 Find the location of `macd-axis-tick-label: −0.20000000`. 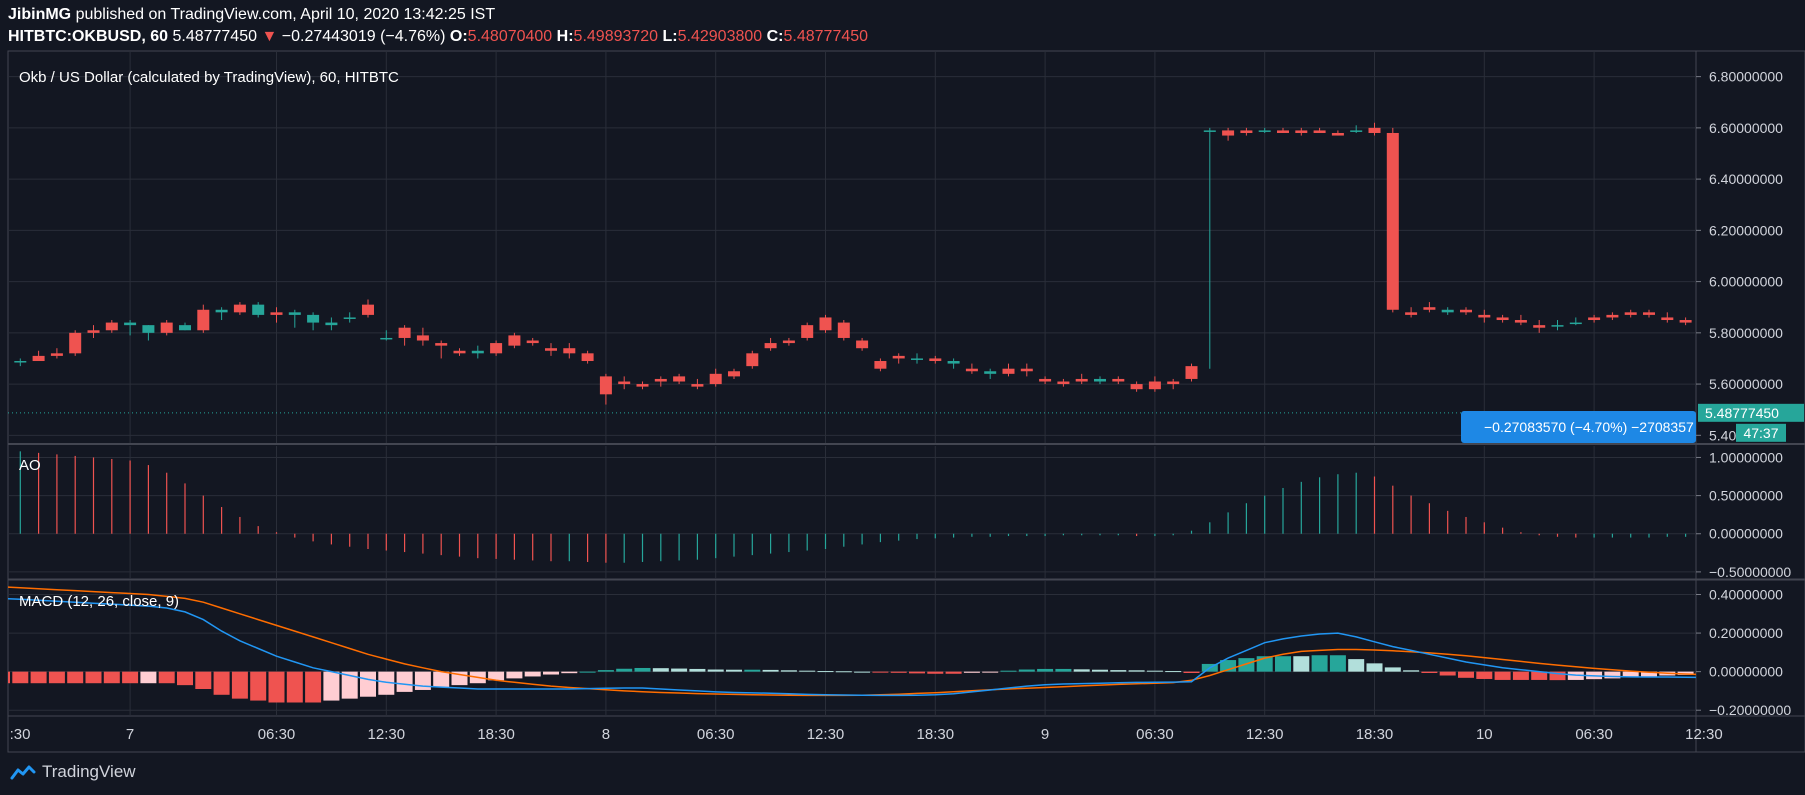

macd-axis-tick-label: −0.20000000 is located at coordinates (1750, 710).